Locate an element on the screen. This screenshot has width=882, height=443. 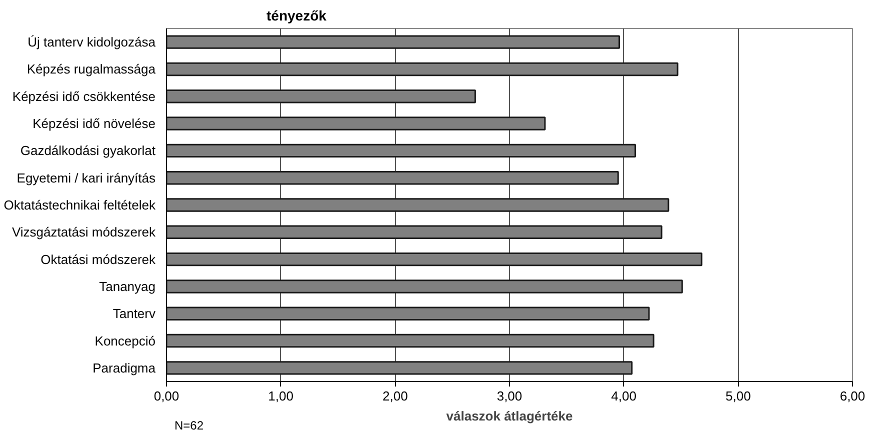
y-tick-label: Képzési idő növelése is located at coordinates (94, 124).